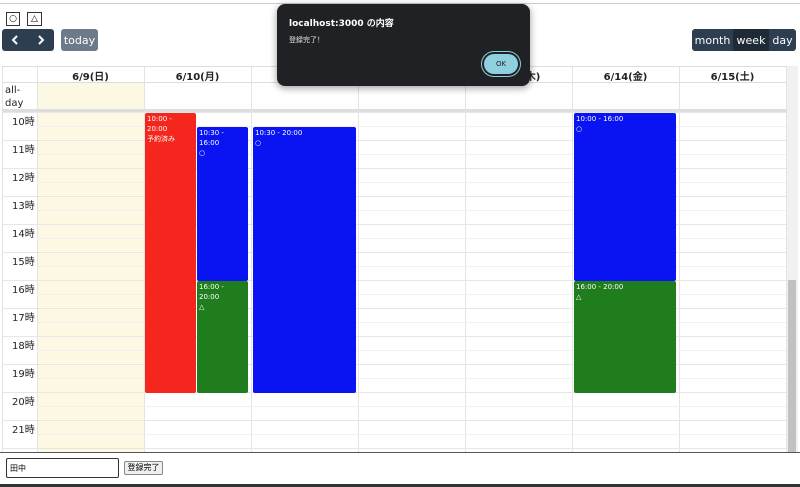 The image size is (800, 487). I want to click on day-header: 6/14(金), so click(625, 77).